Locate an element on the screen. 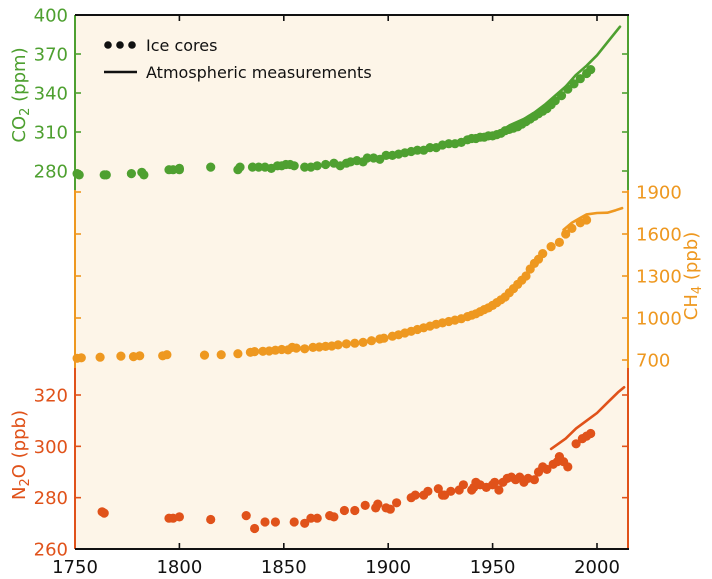 The height and width of the screenshot is (579, 712). n2o-tick-label: 280 is located at coordinates (51, 498).